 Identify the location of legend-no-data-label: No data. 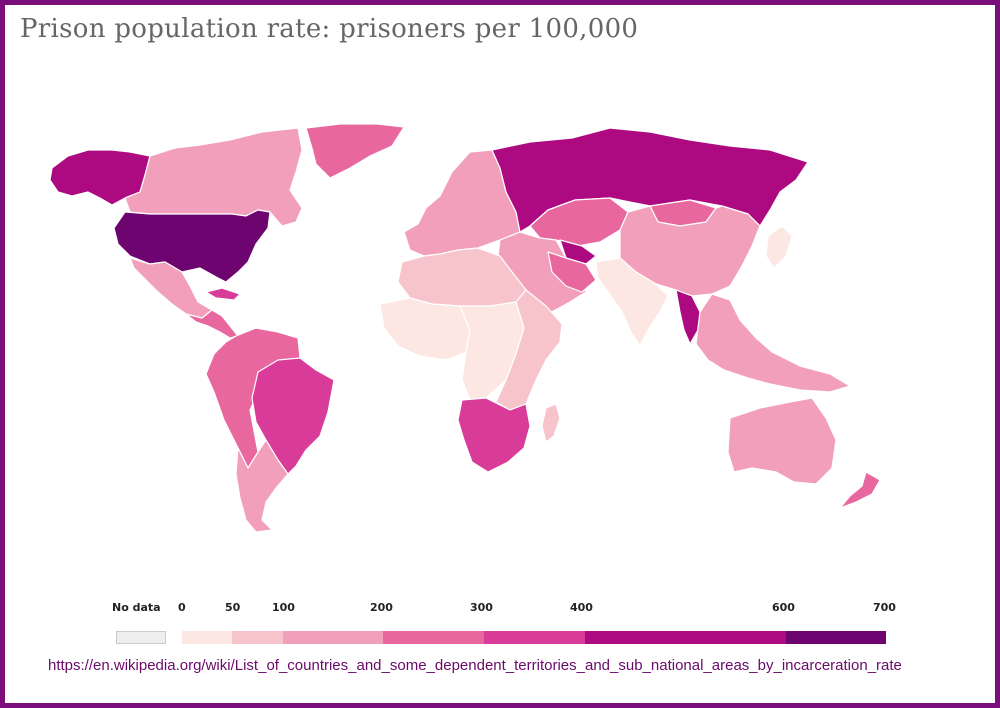
(136, 607).